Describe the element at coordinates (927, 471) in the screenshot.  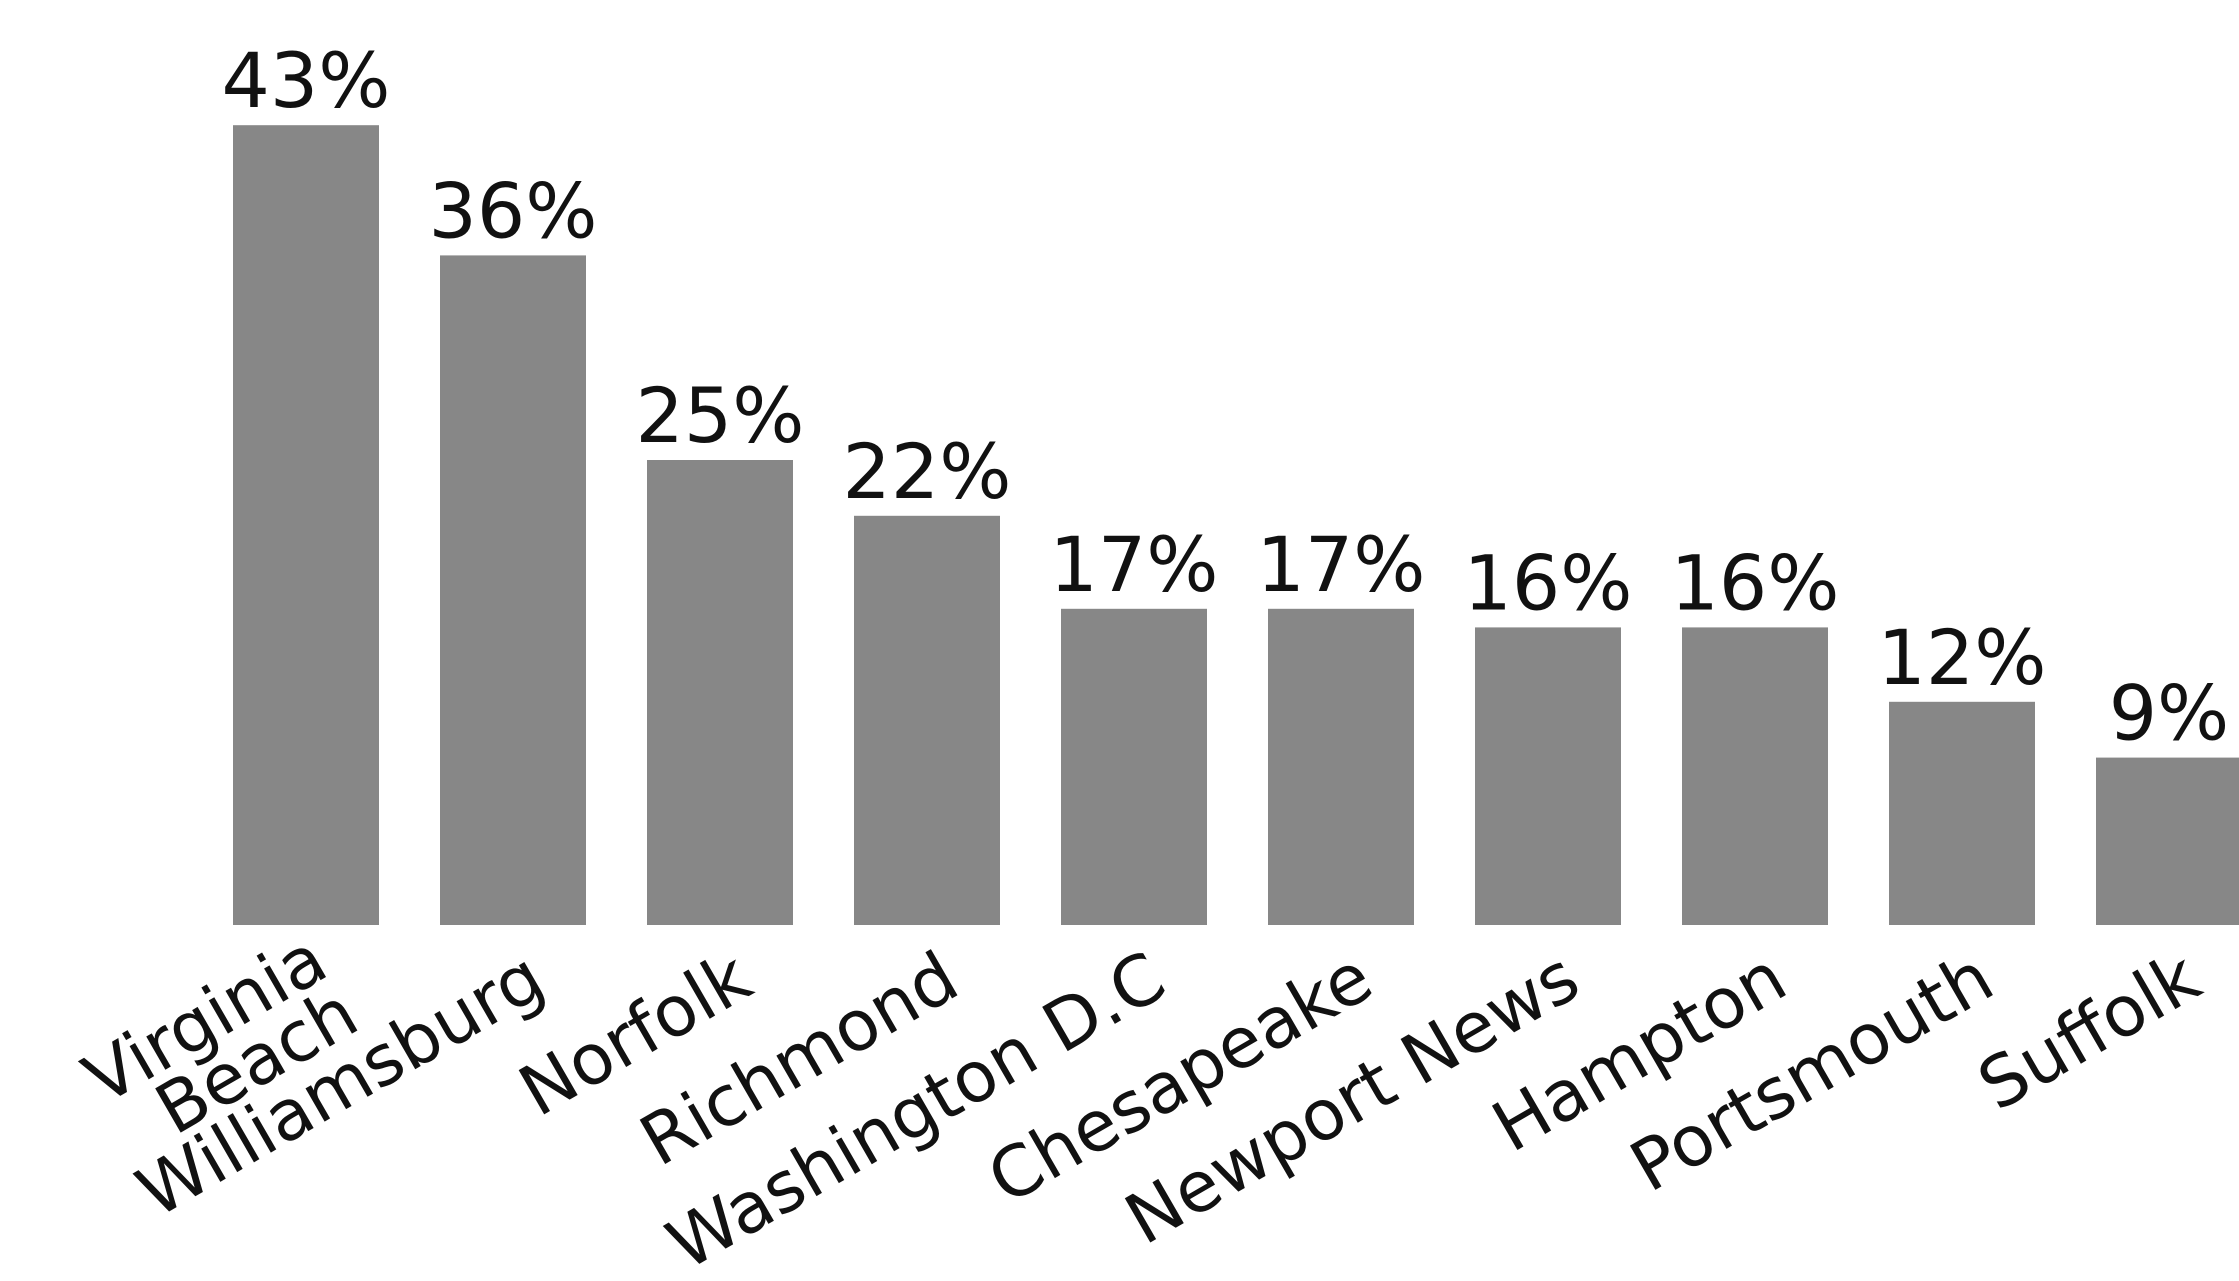
I see `value-label: 22%` at that location.